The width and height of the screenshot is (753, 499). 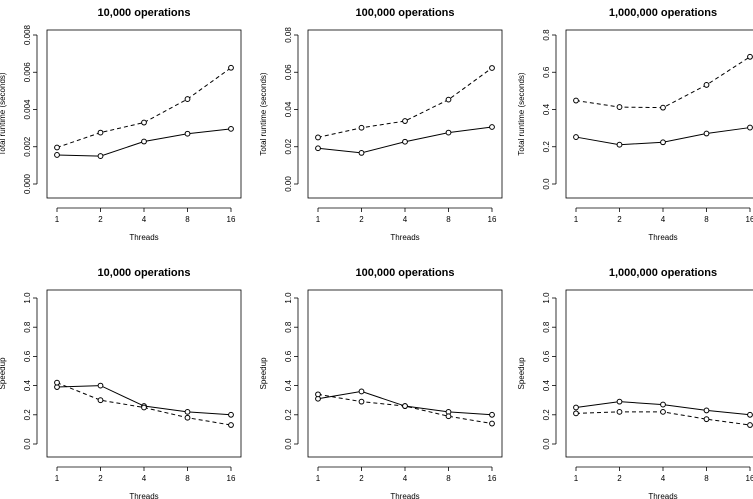 I want to click on y-tick-label: 0.04, so click(x=288, y=109).